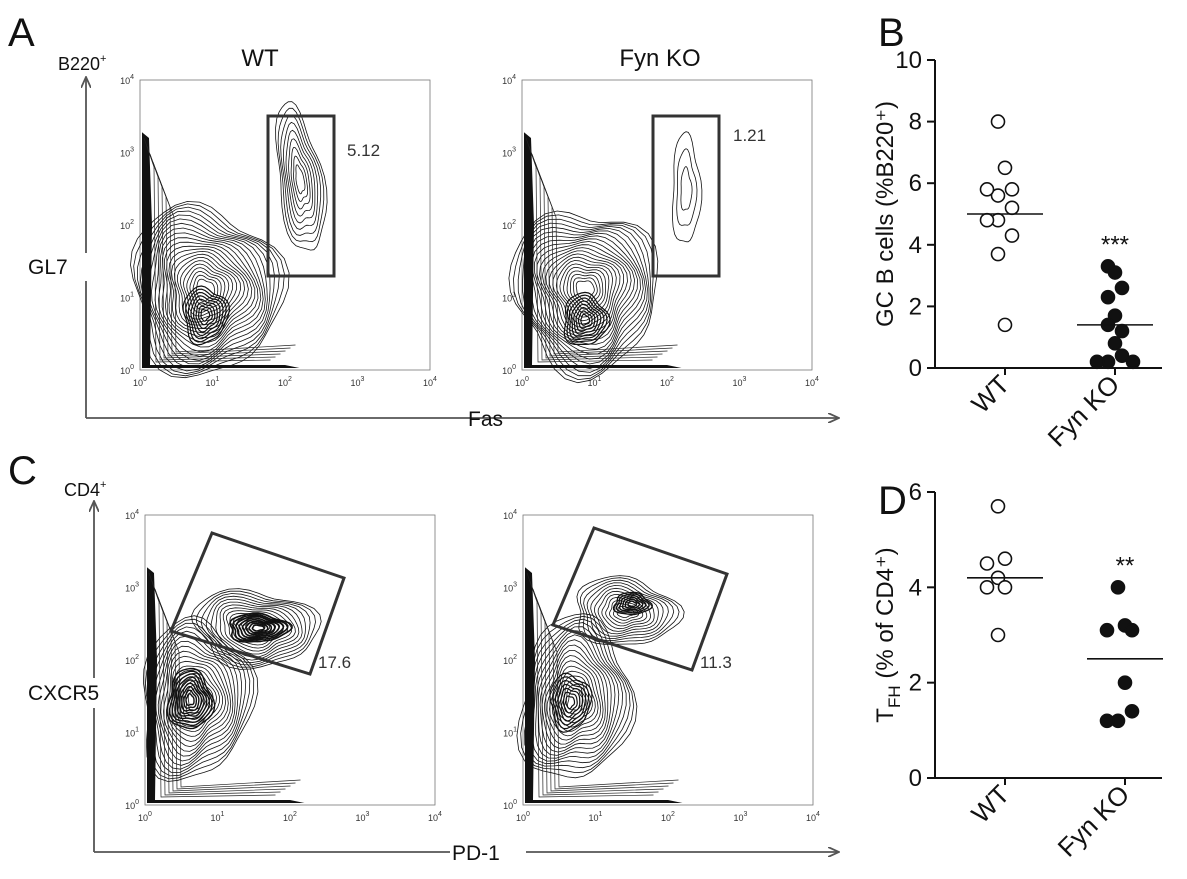 The width and height of the screenshot is (1187, 879). Describe the element at coordinates (430, 382) in the screenshot. I see `flow-a-wt-xtick: 10⁴` at that location.